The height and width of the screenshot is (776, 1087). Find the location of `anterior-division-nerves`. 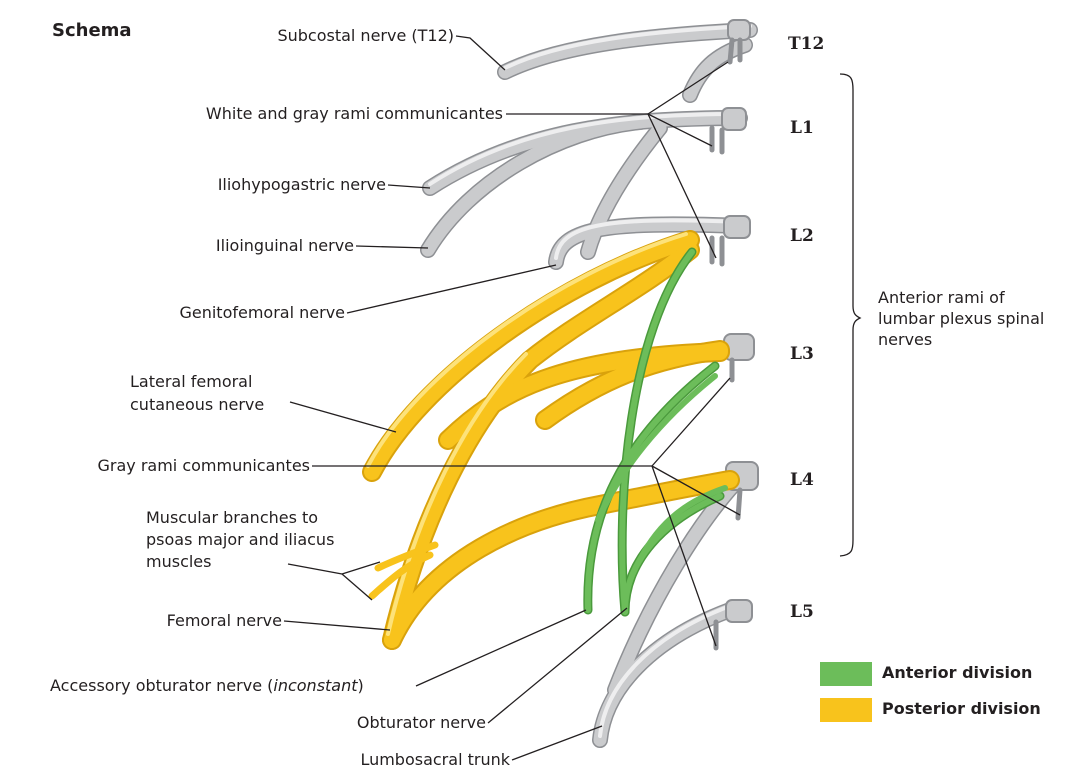

anterior-division-nerves is located at coordinates (655, 432).